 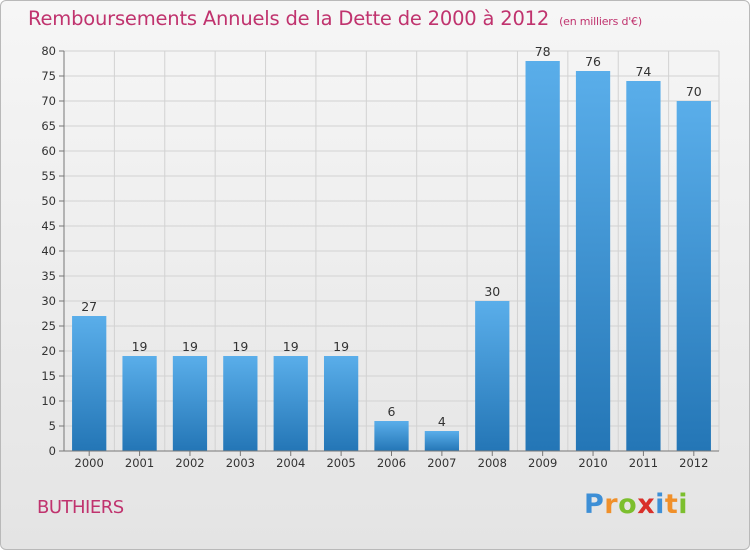 I want to click on logo-letter: P, so click(x=594, y=504).